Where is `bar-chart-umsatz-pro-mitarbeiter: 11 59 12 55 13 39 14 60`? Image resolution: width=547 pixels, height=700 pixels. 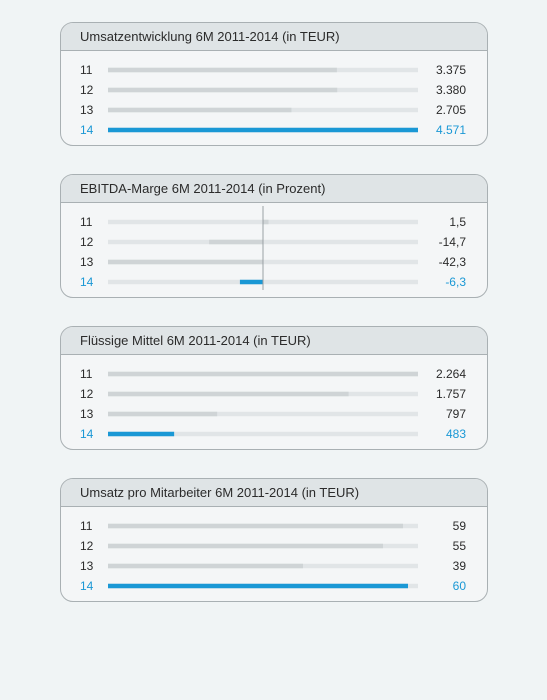
bar-chart-umsatz-pro-mitarbeiter: 11 59 12 55 13 39 14 60 is located at coordinates (273, 556).